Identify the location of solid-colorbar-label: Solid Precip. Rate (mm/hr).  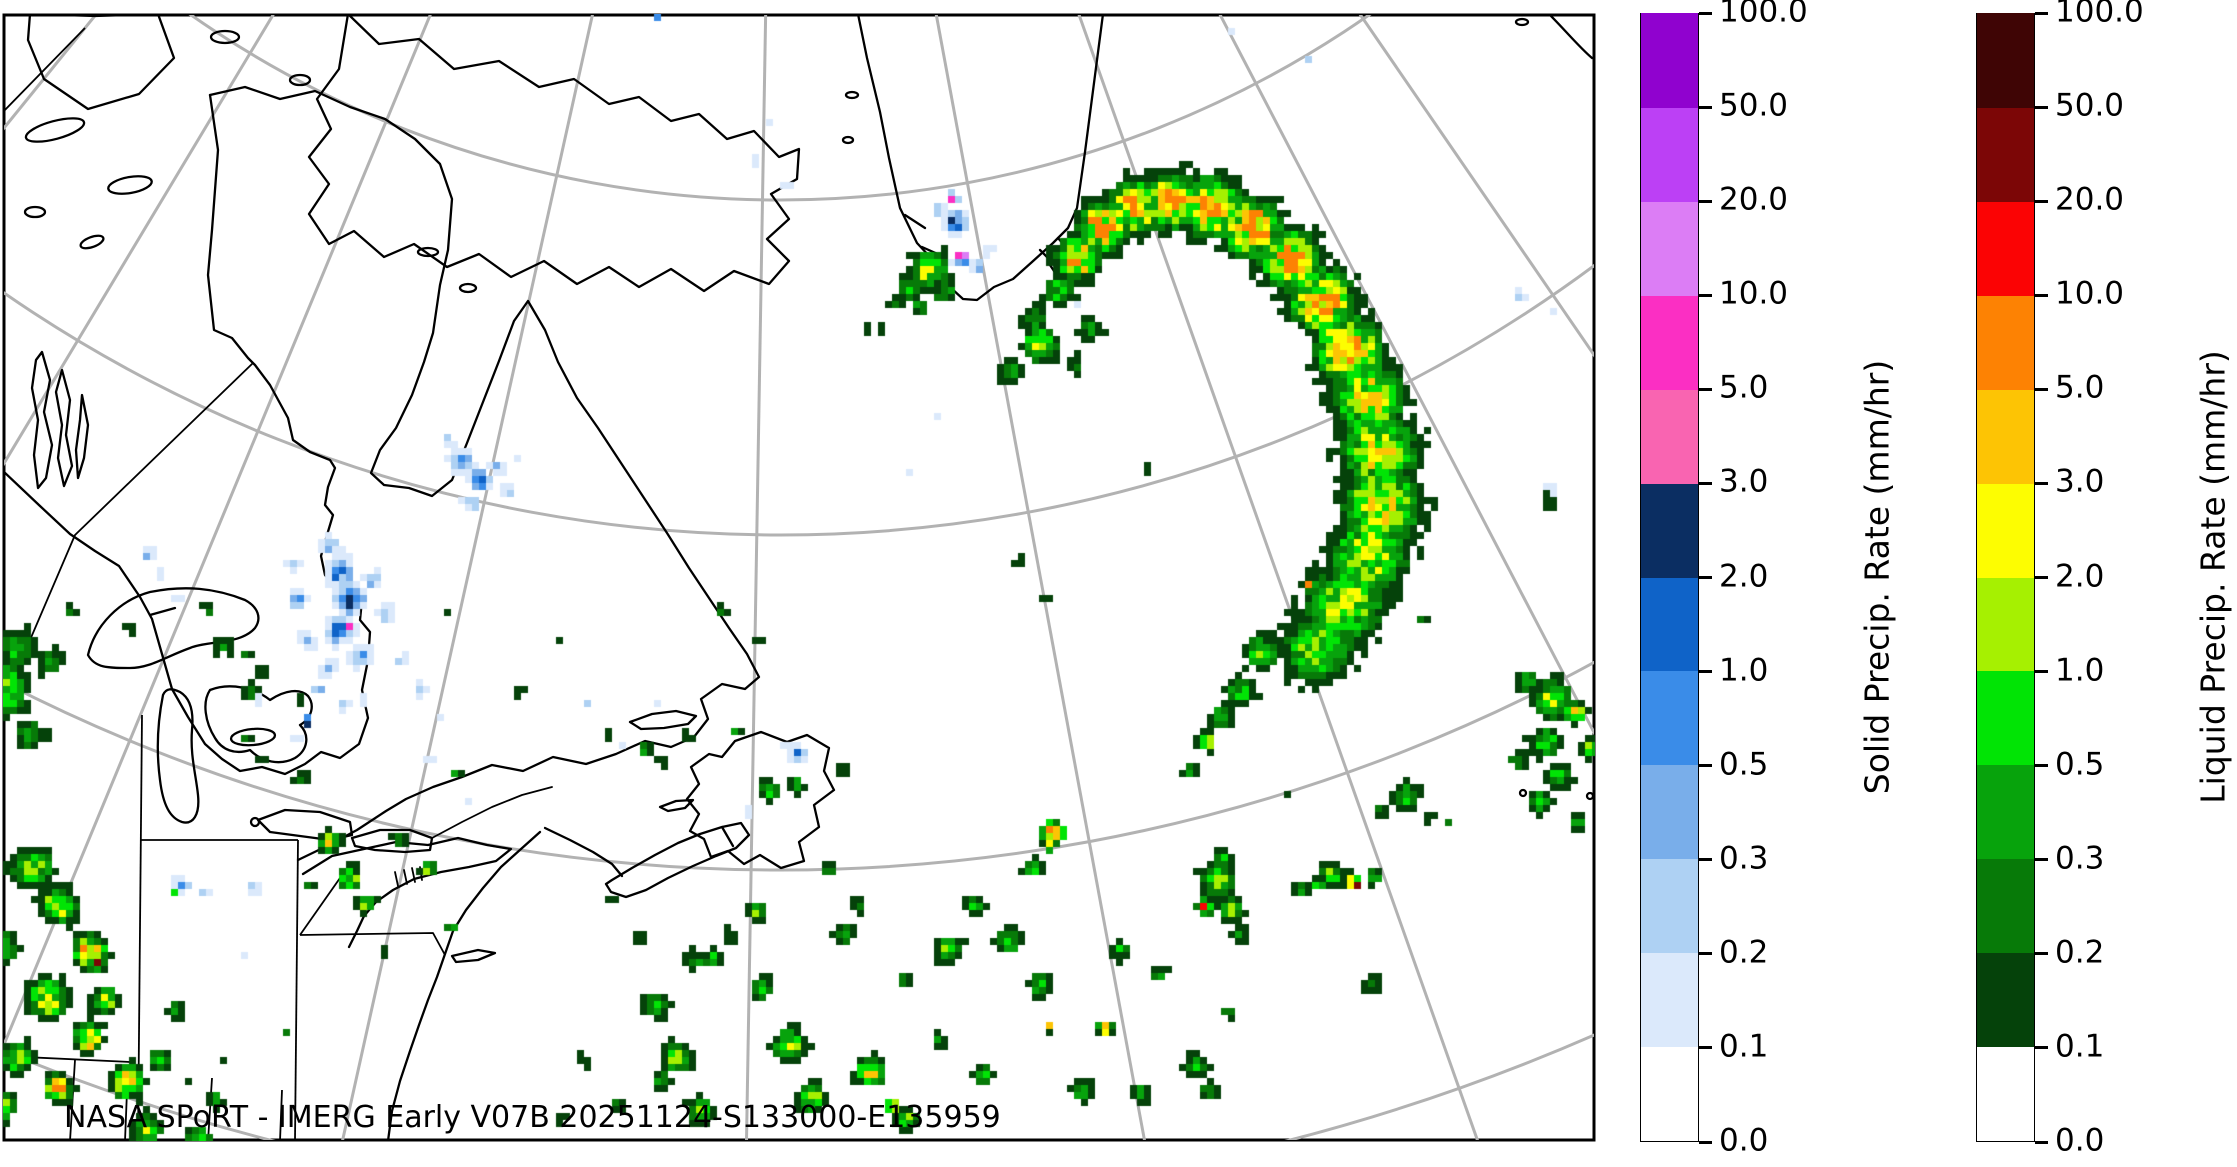
(1877, 577).